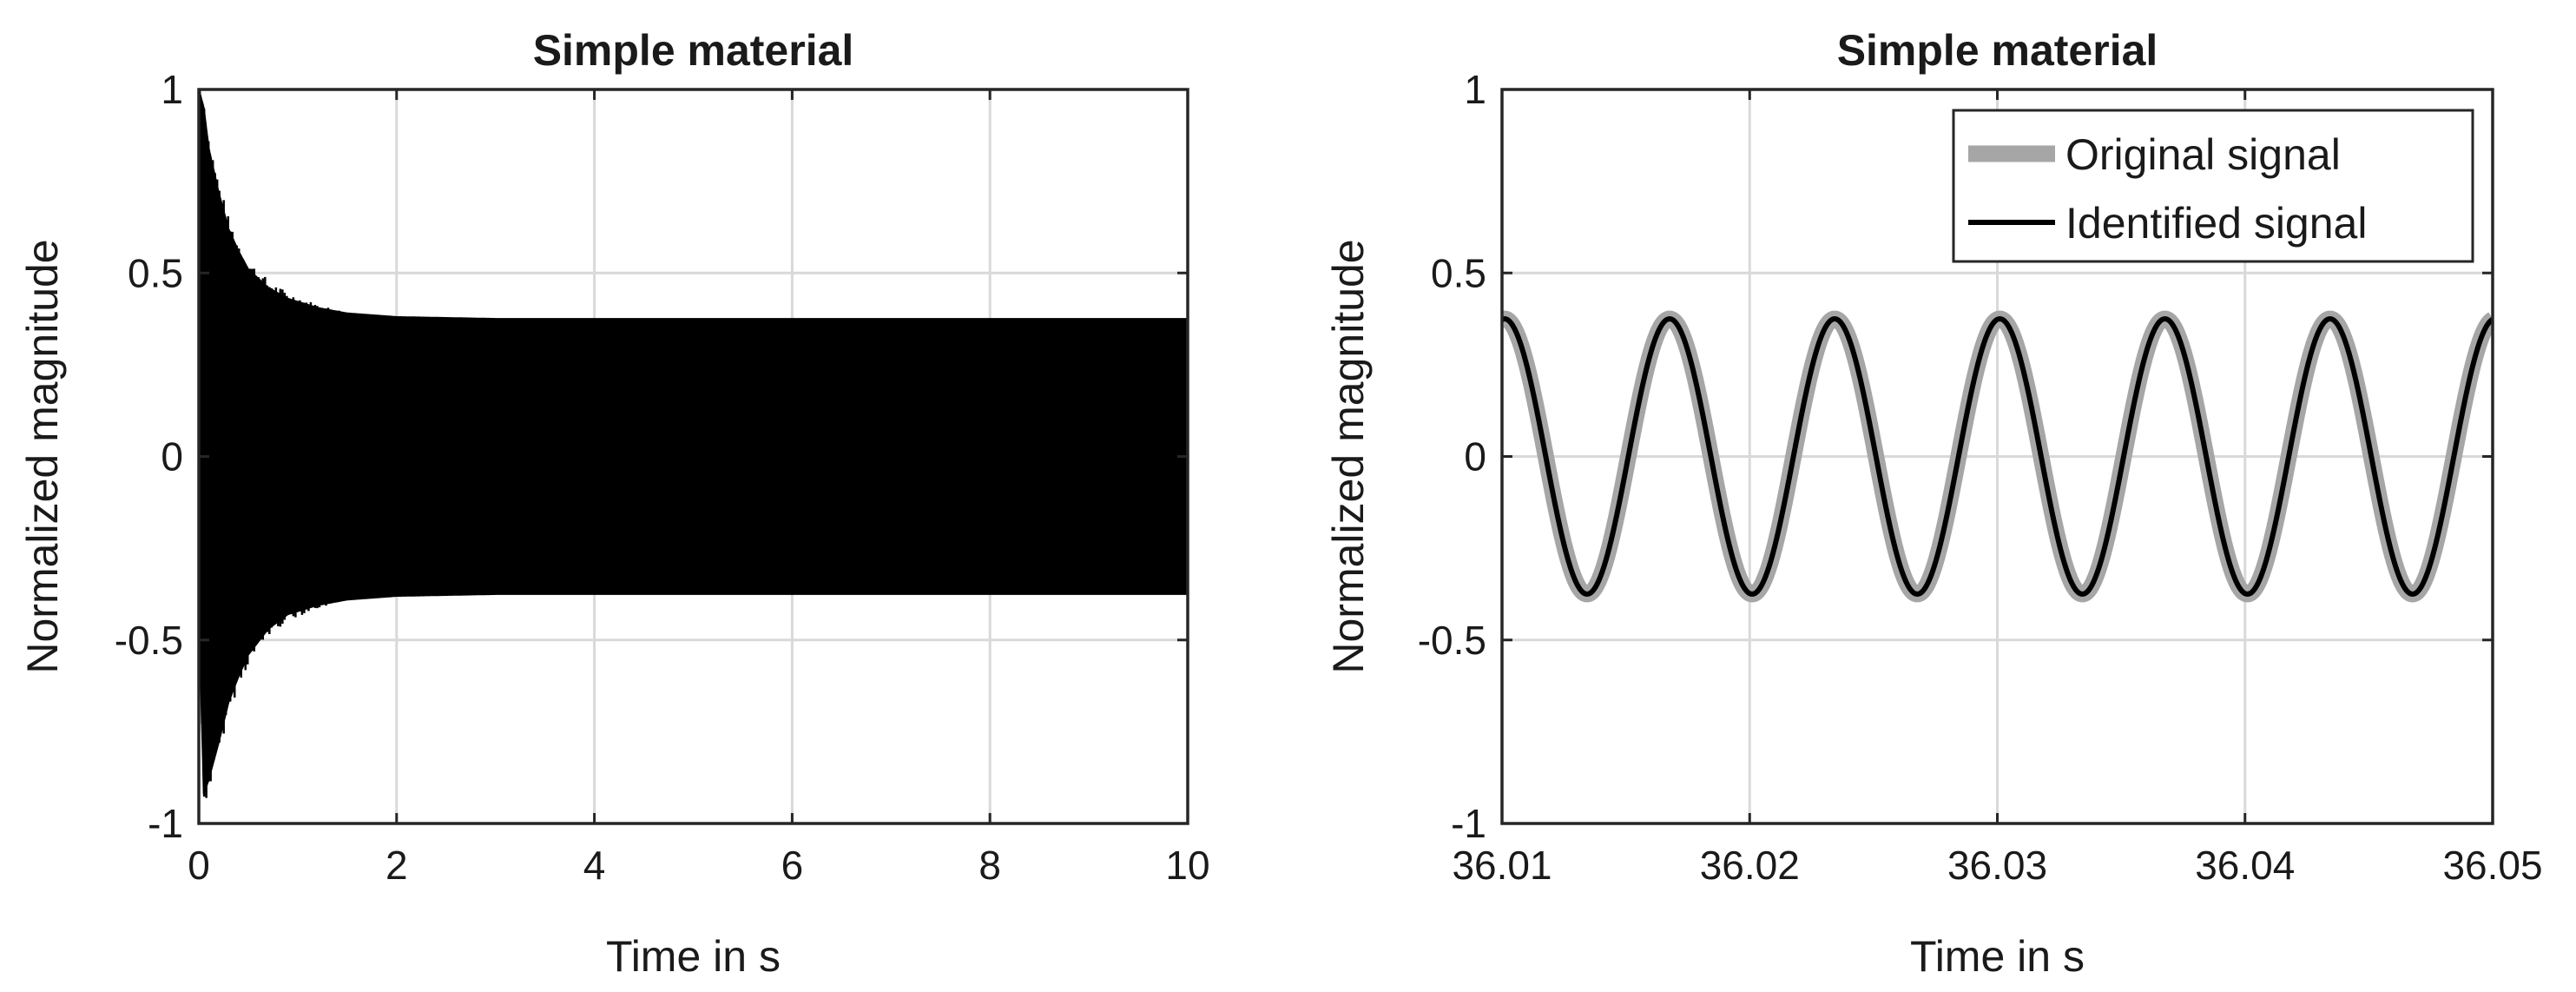 Image resolution: width=2576 pixels, height=992 pixels. I want to click on left-y-tick-label: -1, so click(165, 823).